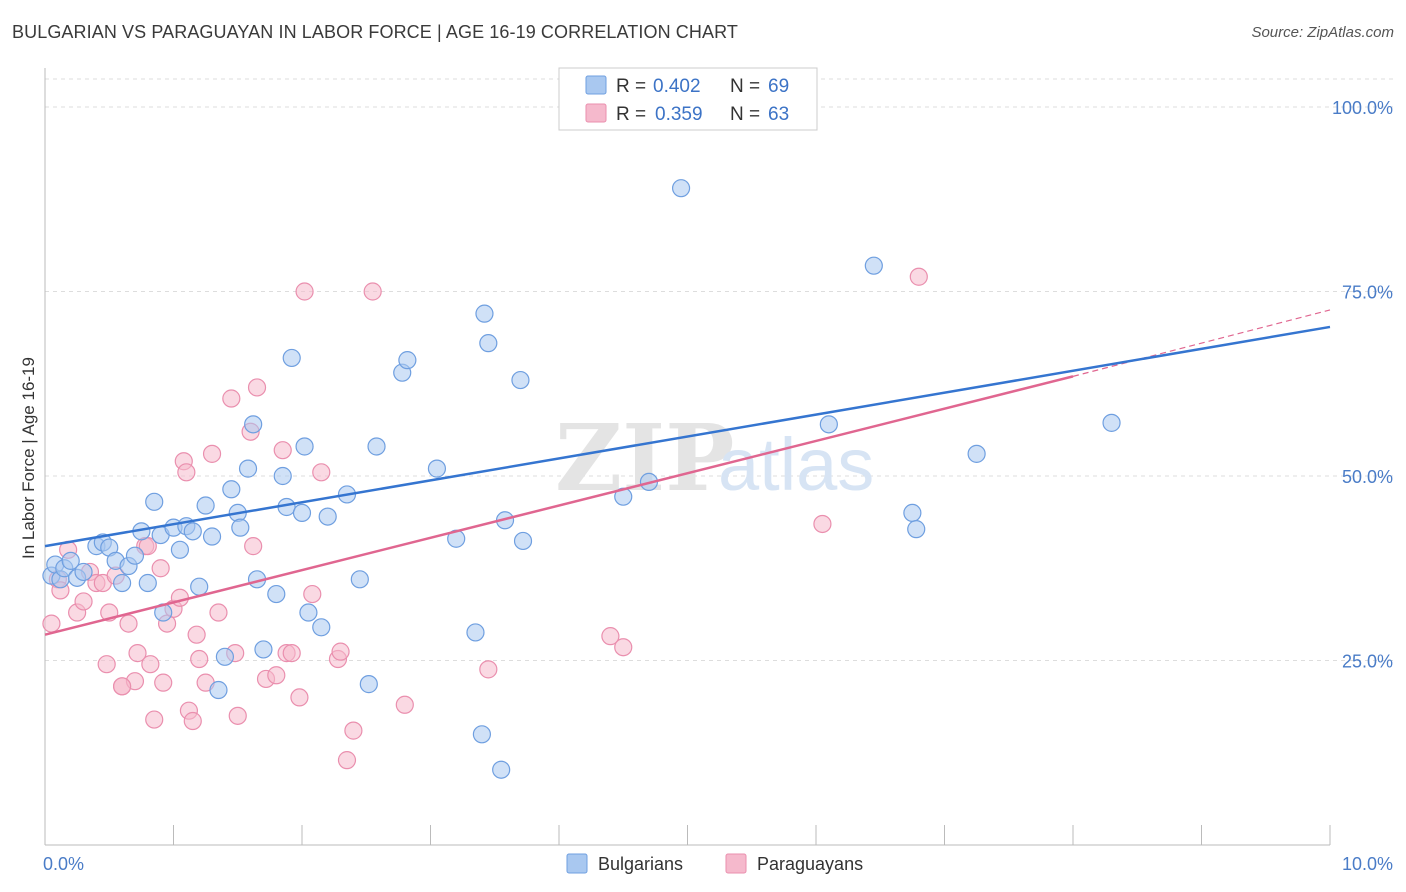 The width and height of the screenshot is (1406, 892). I want to click on bottom-legend: Bulgarians Paraguayans, so click(714, 863).